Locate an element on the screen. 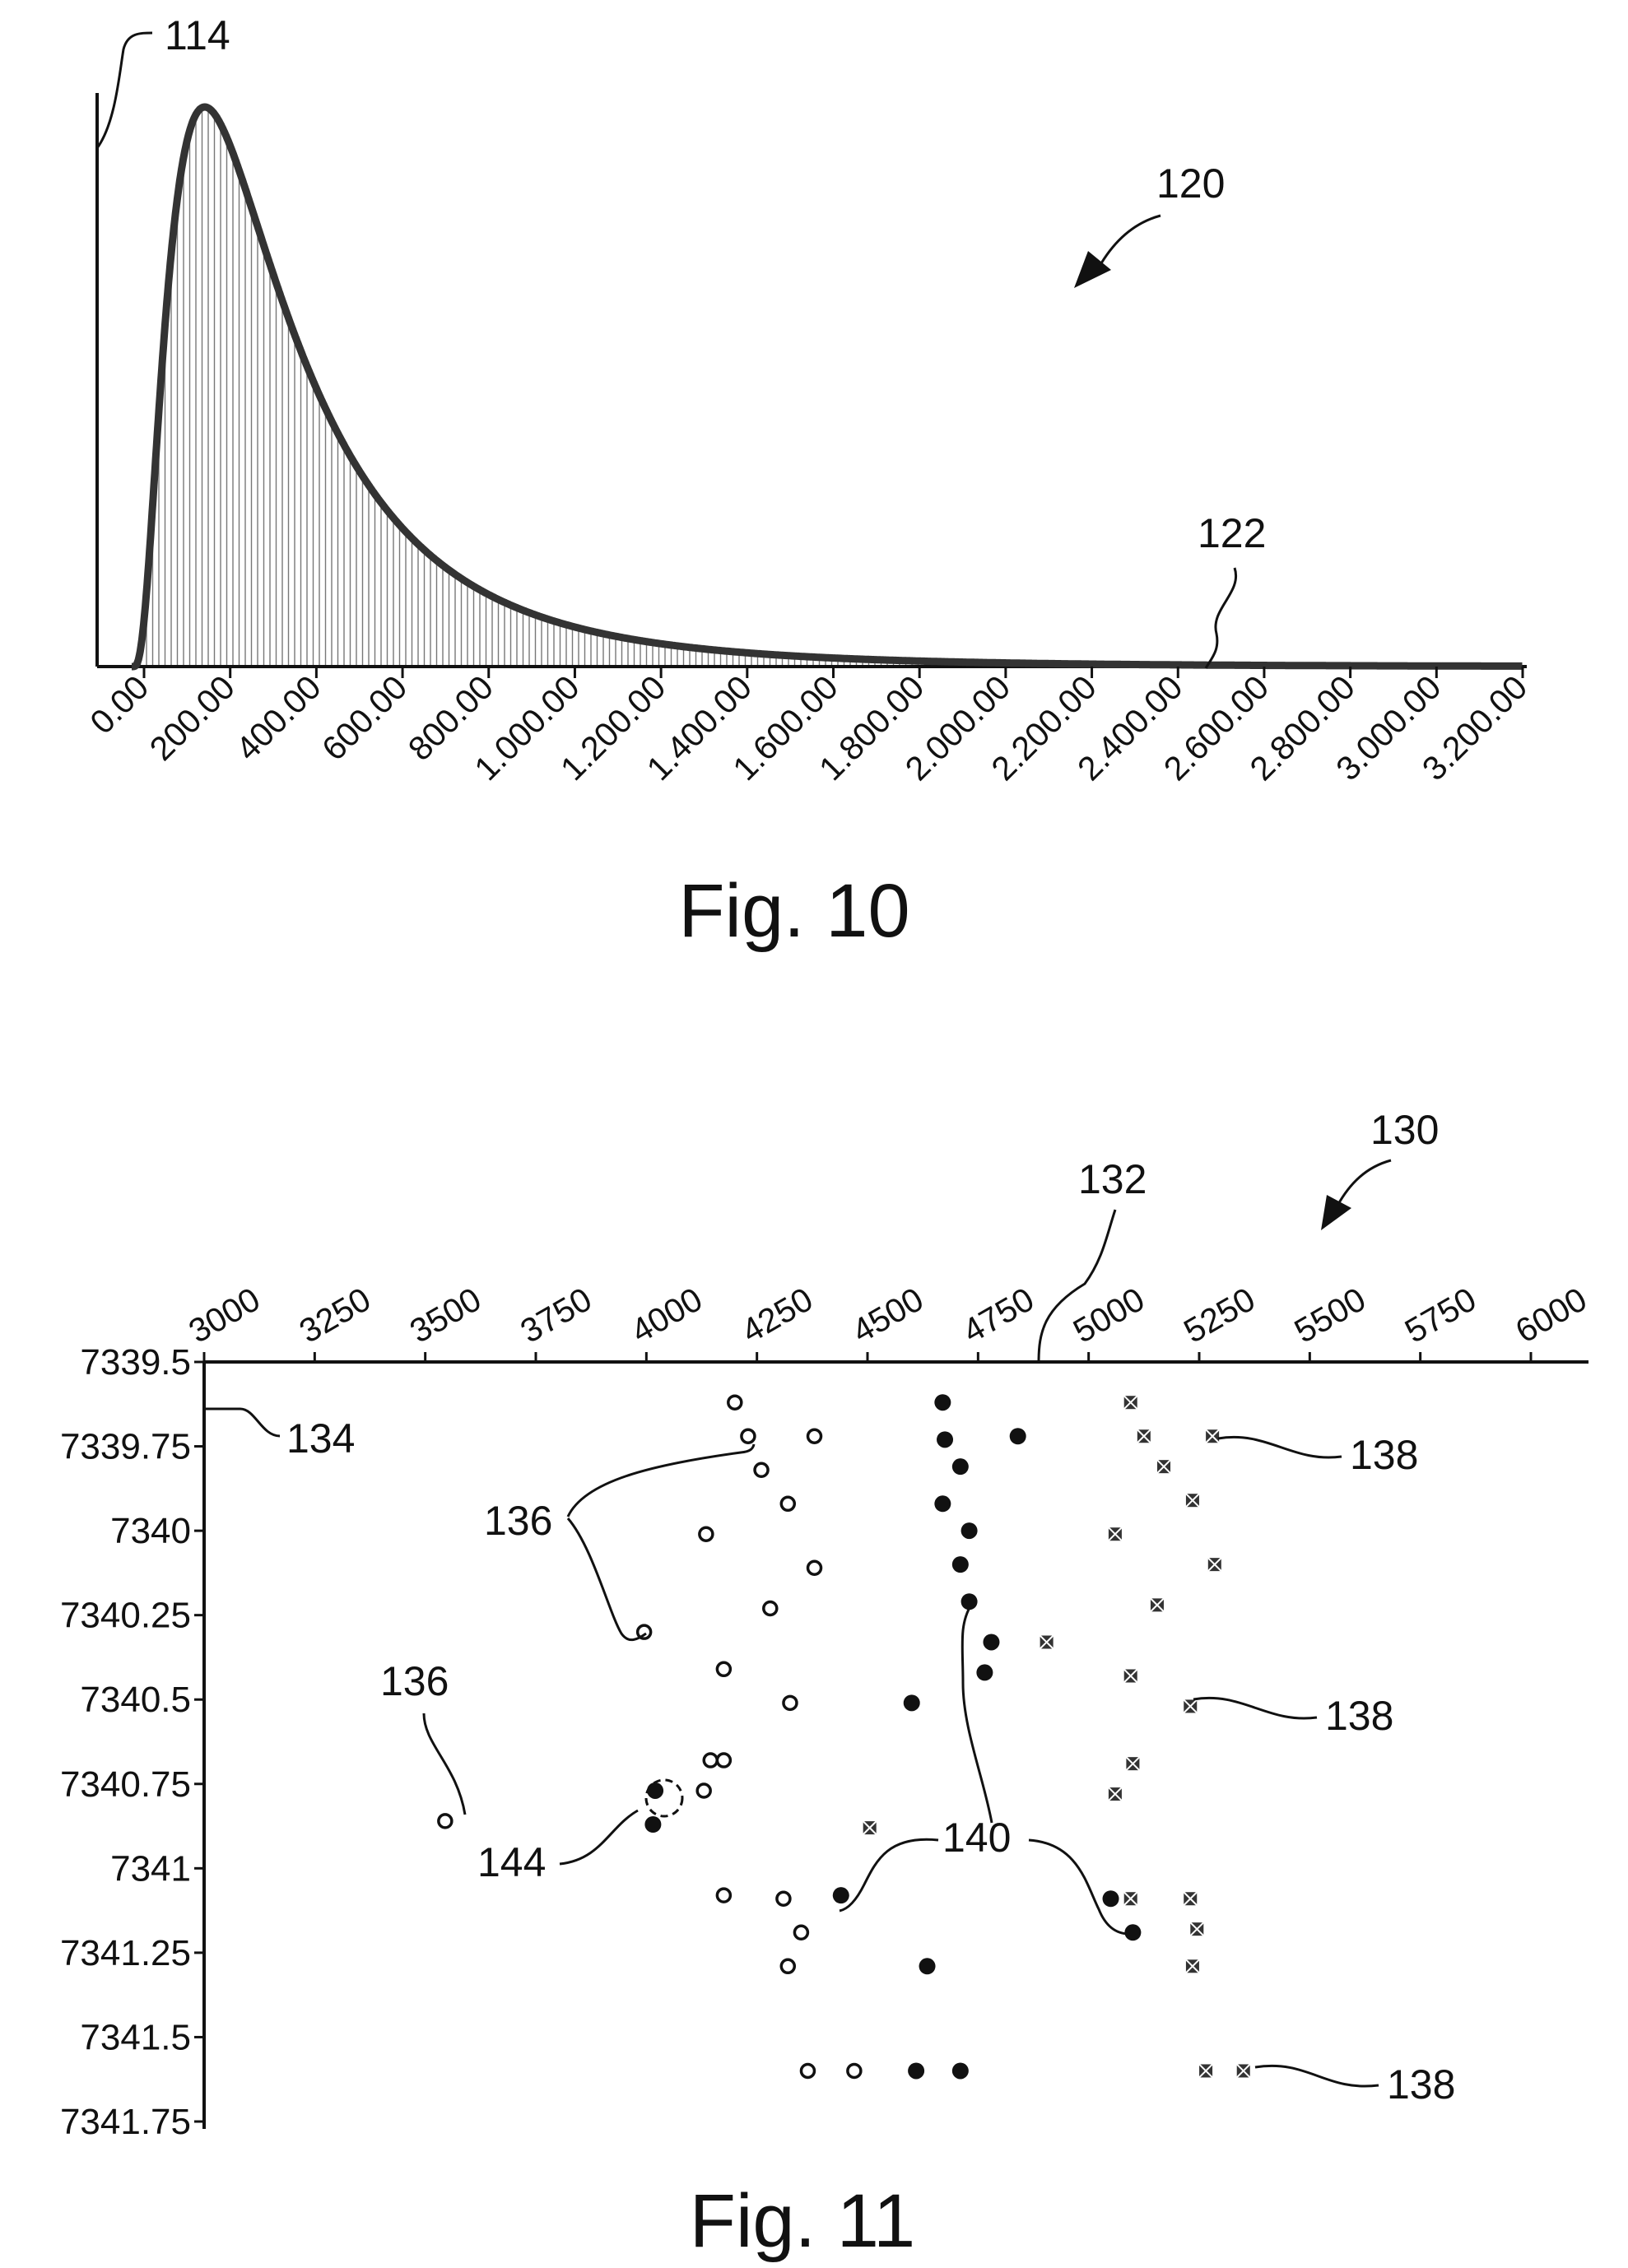 The width and height of the screenshot is (1628, 2268). fig11-ref-140: 140 is located at coordinates (977, 1838).